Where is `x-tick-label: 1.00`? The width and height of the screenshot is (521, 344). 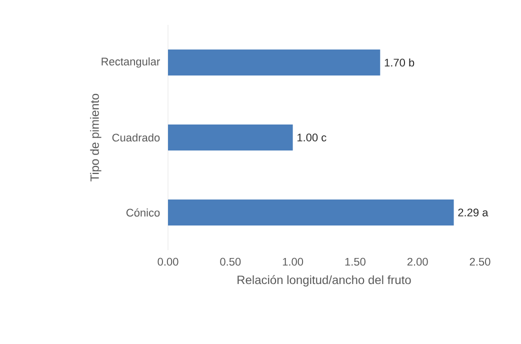 x-tick-label: 1.00 is located at coordinates (293, 262).